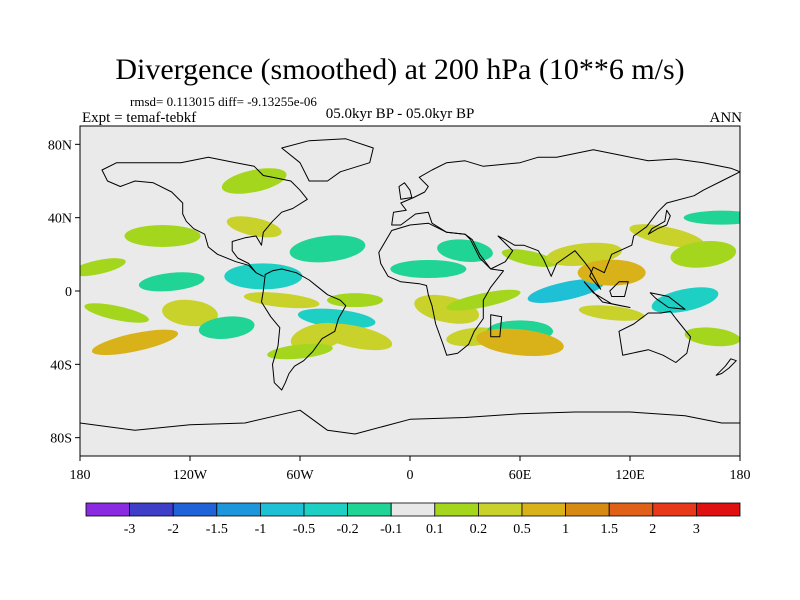 This screenshot has height=600, width=800. I want to click on colorbar-label: -0.1, so click(391, 529).